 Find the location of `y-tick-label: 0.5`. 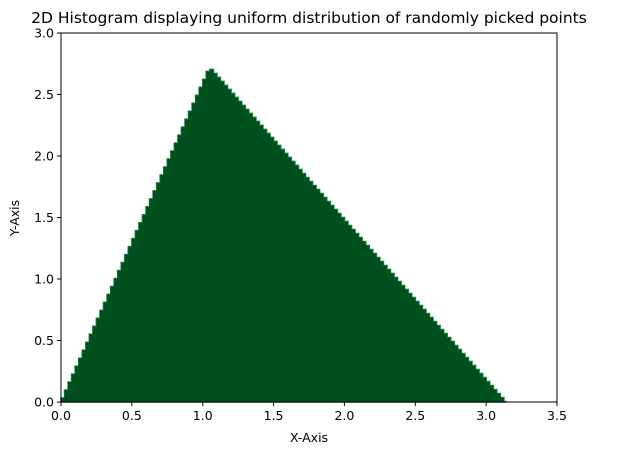

y-tick-label: 0.5 is located at coordinates (44, 340).